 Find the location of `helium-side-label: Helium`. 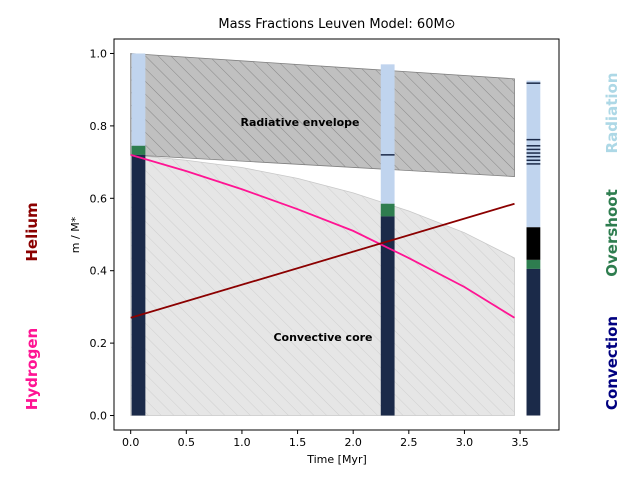

helium-side-label: Helium is located at coordinates (32, 231).